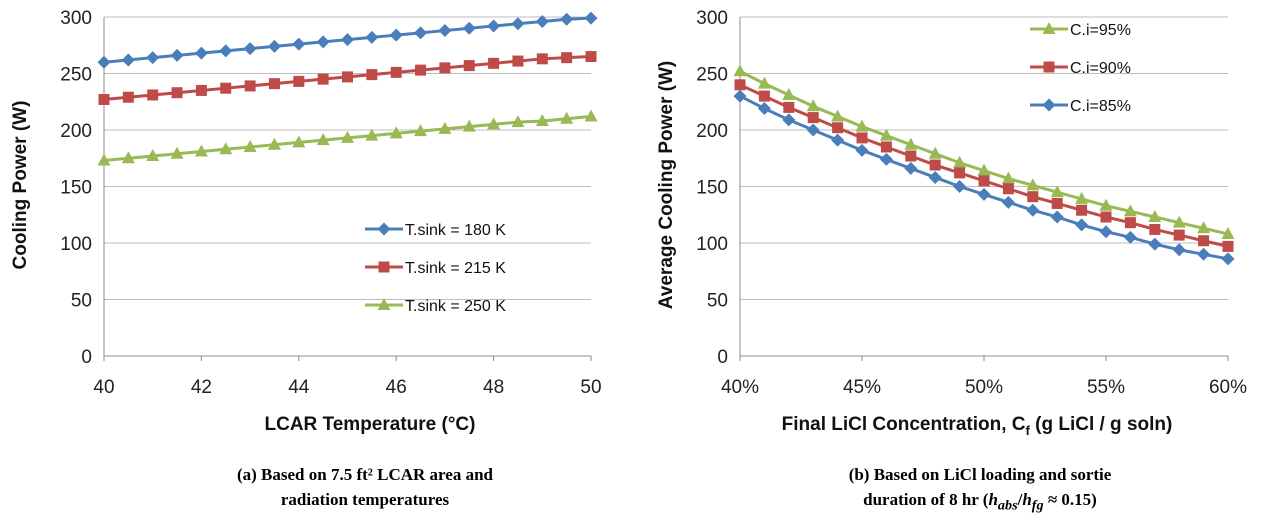 This screenshot has width=1261, height=518. I want to click on chart-b-ytick-label: 0, so click(722, 357).